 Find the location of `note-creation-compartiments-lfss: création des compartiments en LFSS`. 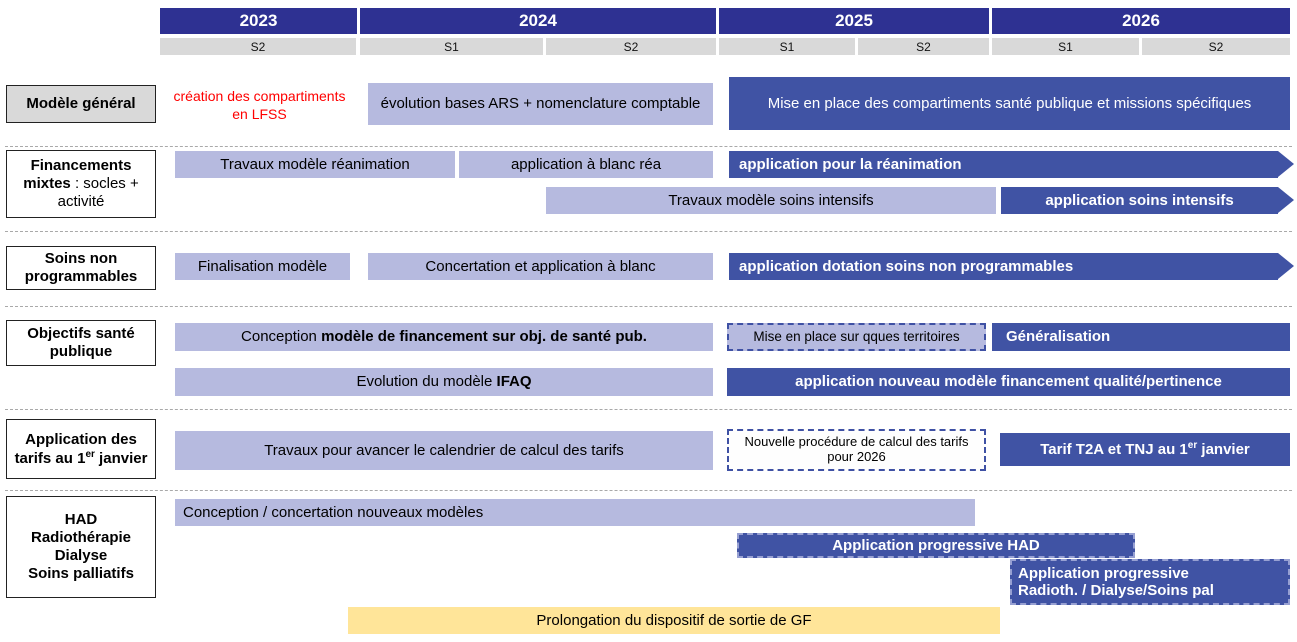

note-creation-compartiments-lfss: création des compartiments en LFSS is located at coordinates (259, 105).